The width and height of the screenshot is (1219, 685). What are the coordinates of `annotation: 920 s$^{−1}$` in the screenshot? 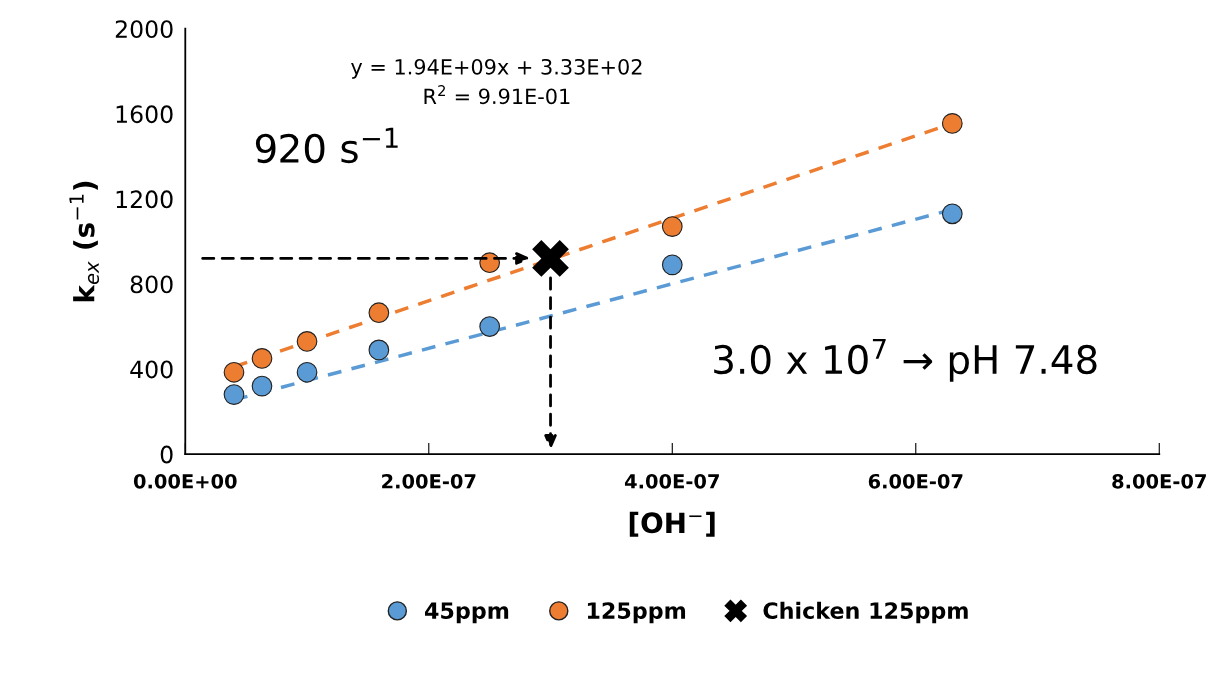 It's located at (326, 145).